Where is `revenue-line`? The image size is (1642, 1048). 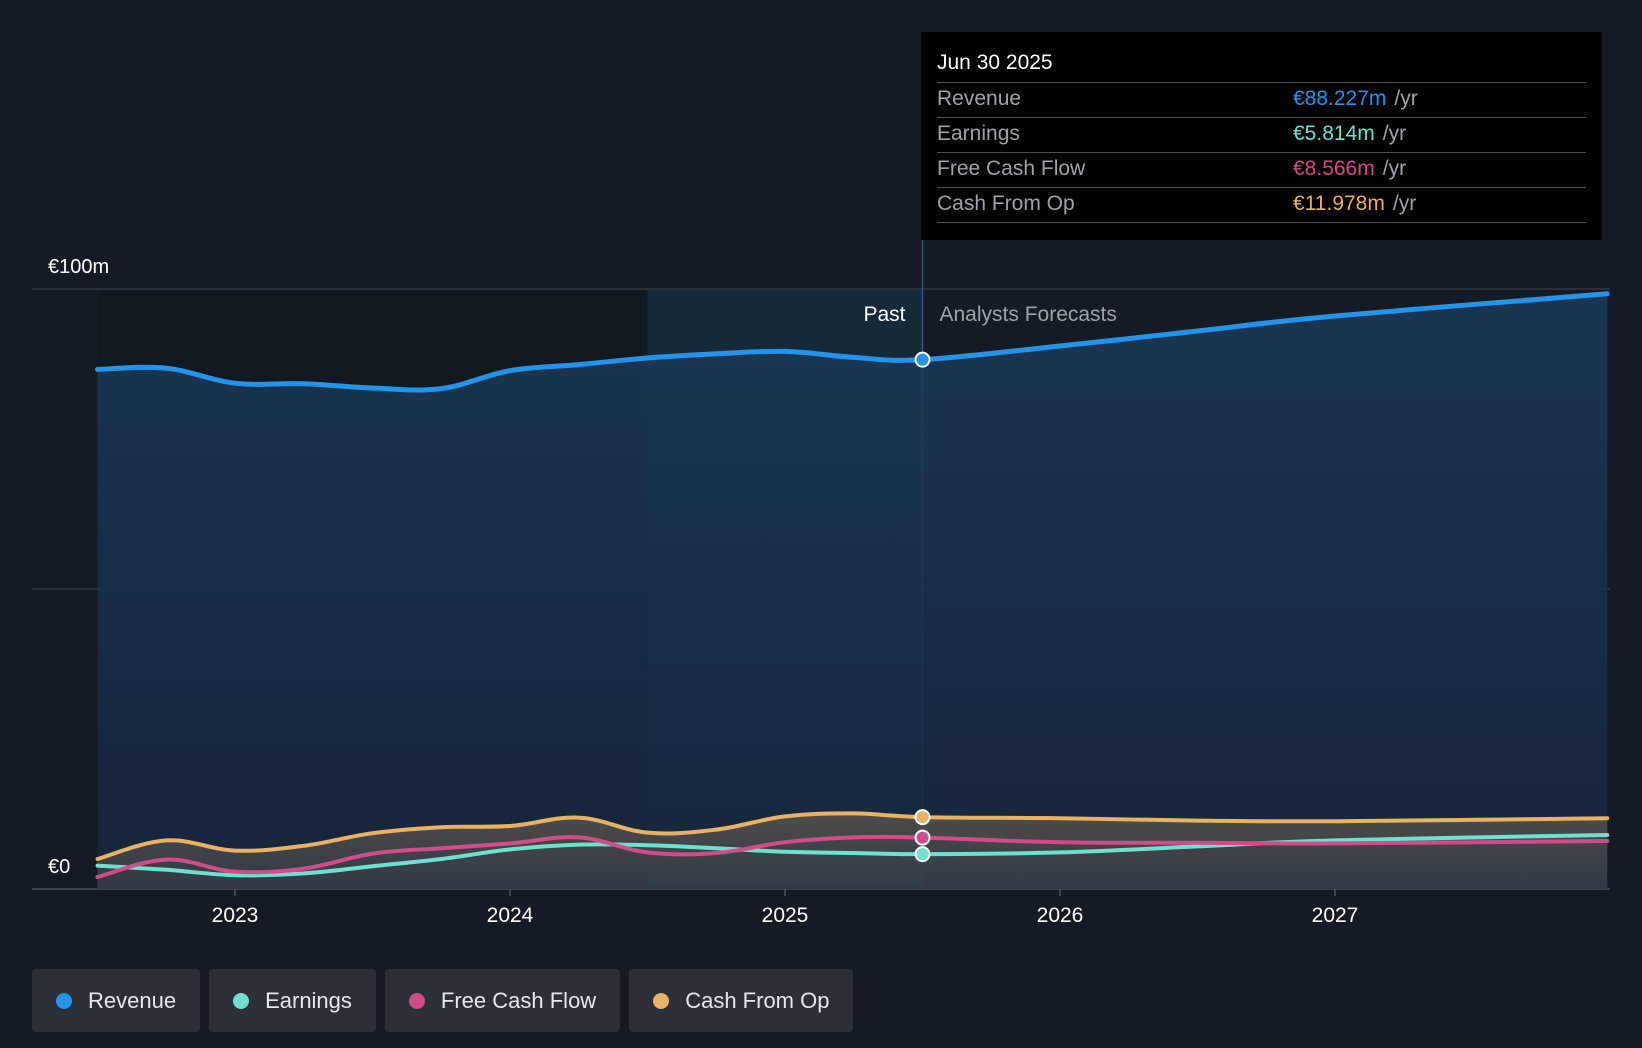 revenue-line is located at coordinates (852, 342).